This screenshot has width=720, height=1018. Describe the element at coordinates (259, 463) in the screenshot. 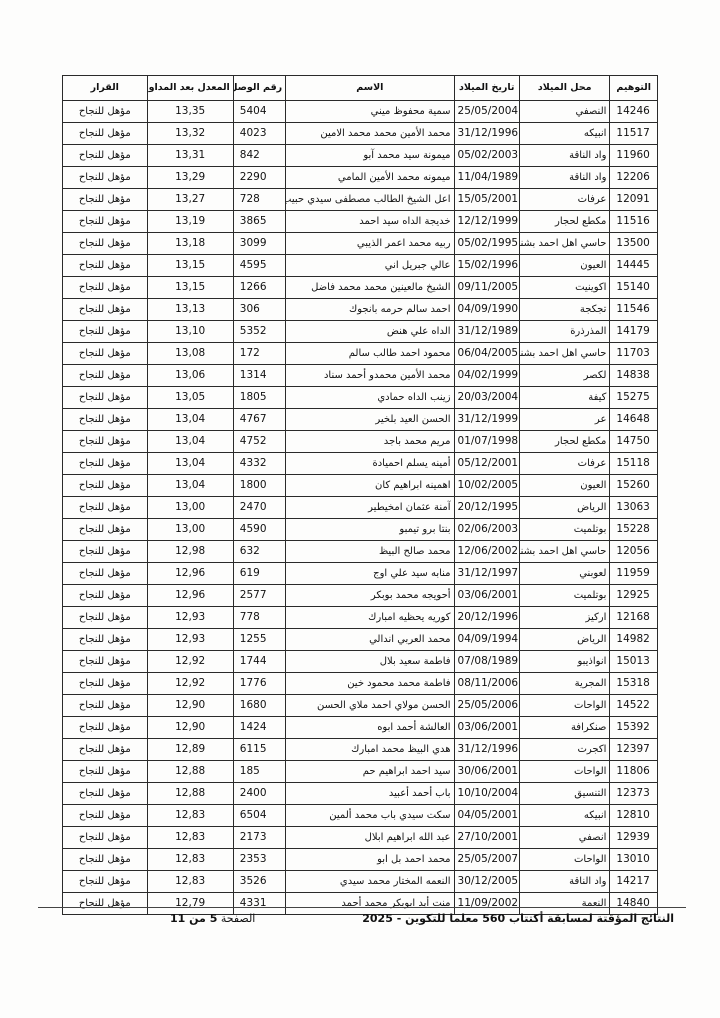

I see `cell-receipt-number: 4332` at that location.